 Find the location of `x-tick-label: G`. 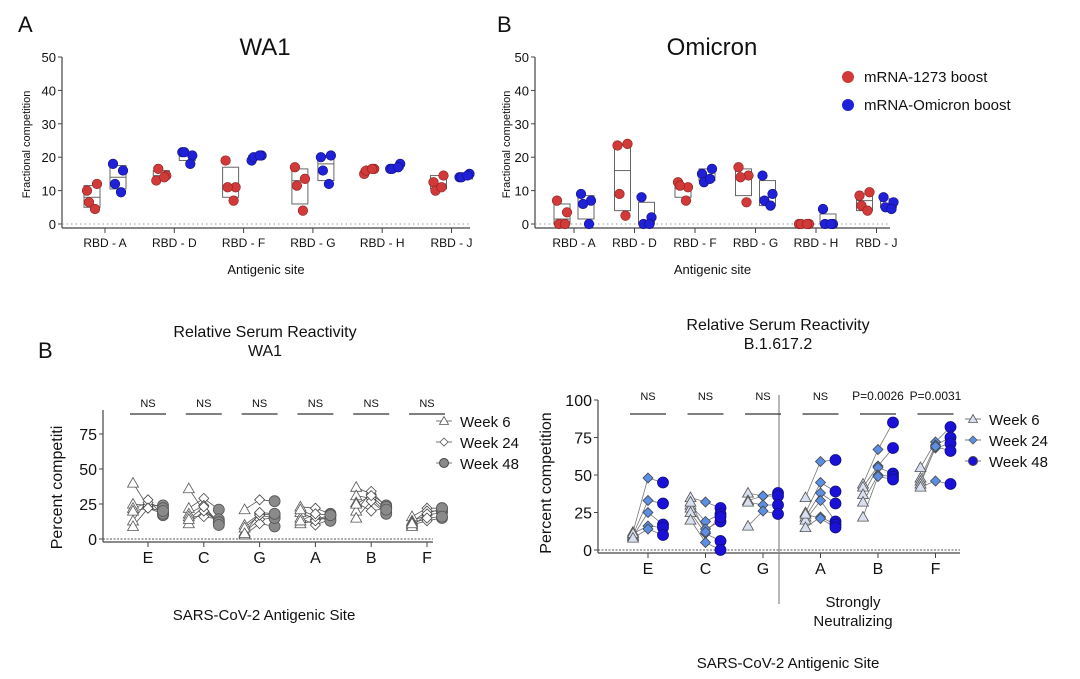

x-tick-label: G is located at coordinates (763, 569).